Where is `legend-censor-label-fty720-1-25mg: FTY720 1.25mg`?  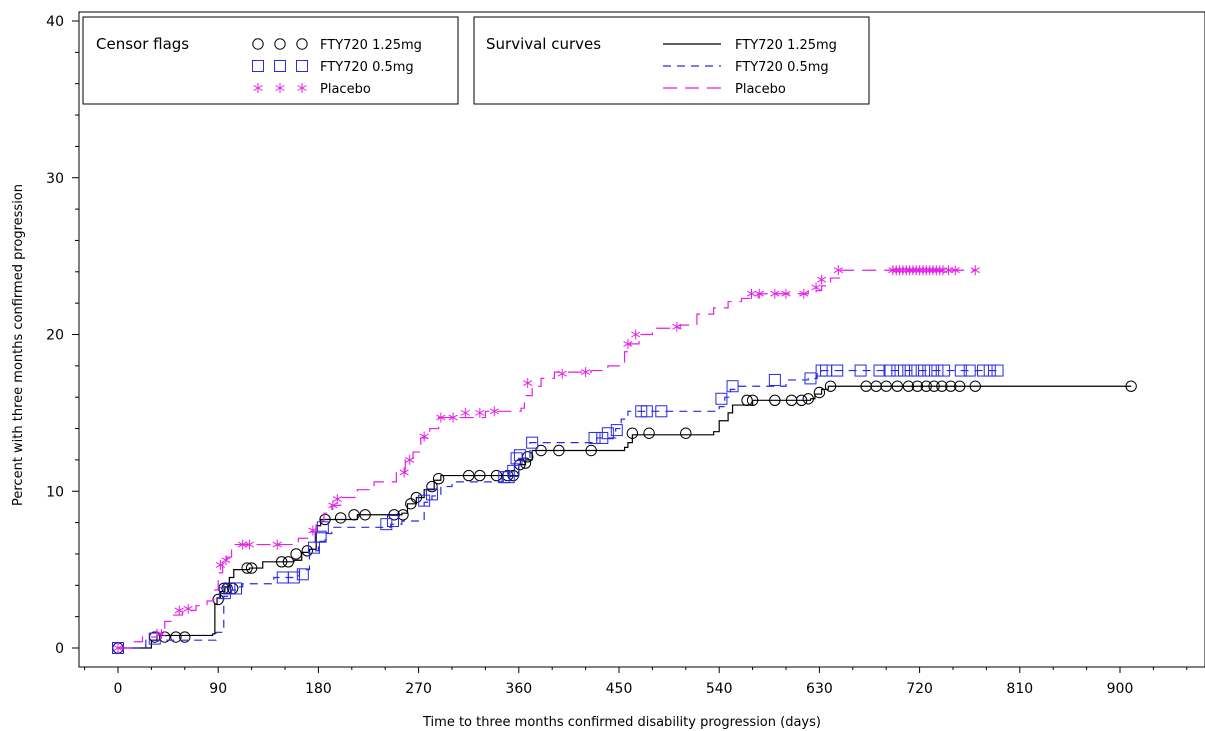
legend-censor-label-fty720-1-25mg: FTY720 1.25mg is located at coordinates (371, 45).